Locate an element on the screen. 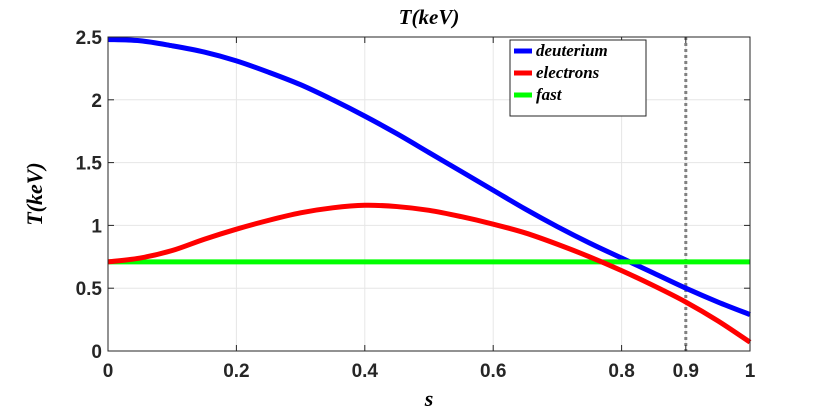 The height and width of the screenshot is (417, 830). legend-label-deuterium: deuterium is located at coordinates (572, 50).